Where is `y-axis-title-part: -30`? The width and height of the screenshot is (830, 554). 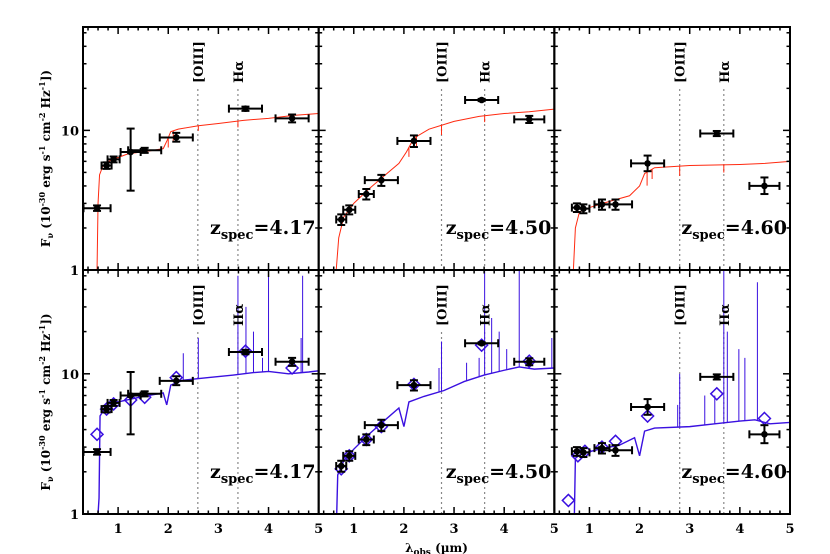
y-axis-title-part: -30 is located at coordinates (42, 442).